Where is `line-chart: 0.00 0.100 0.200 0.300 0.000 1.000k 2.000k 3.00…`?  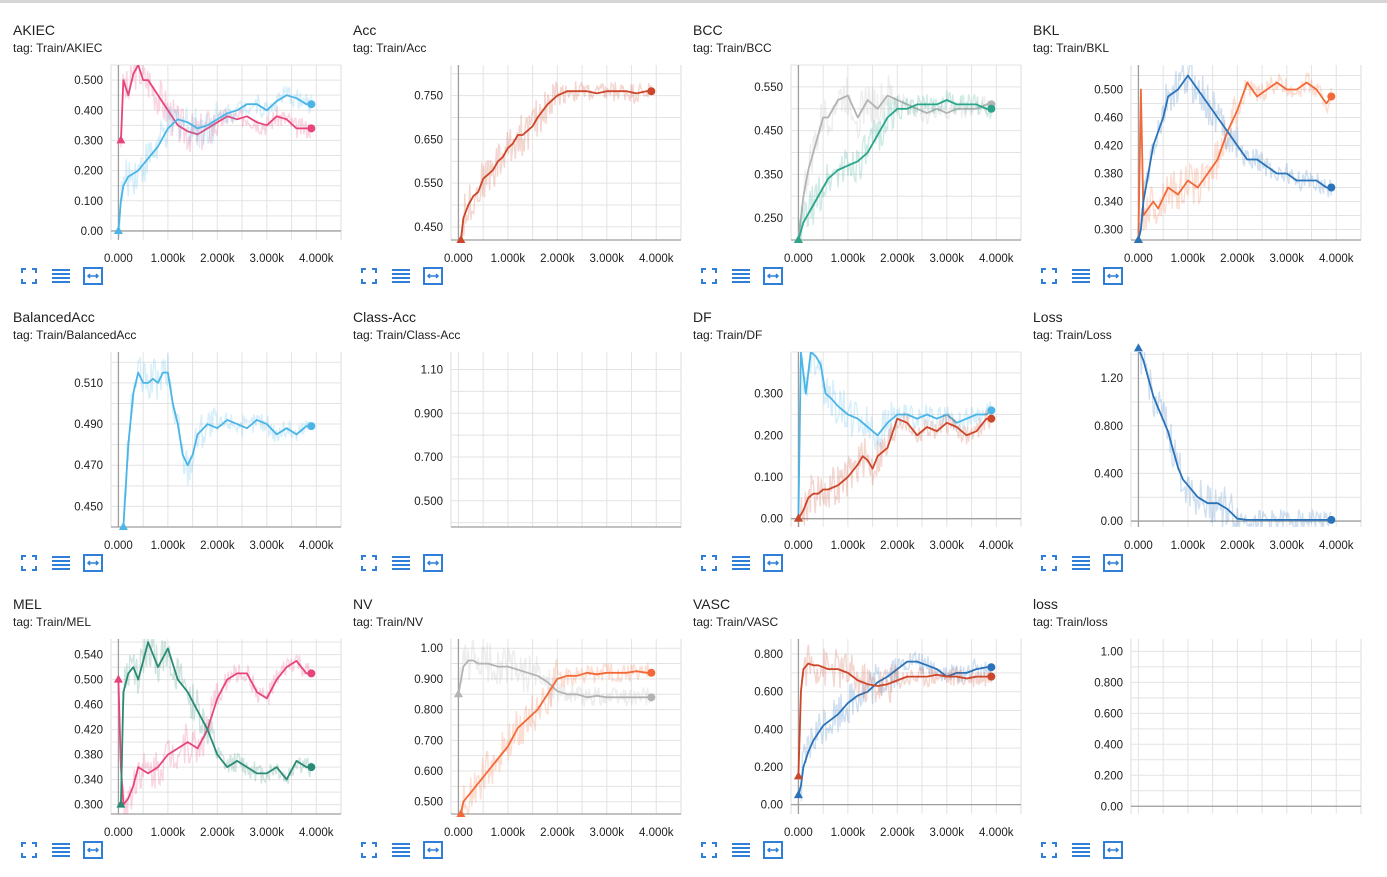 line-chart: 0.00 0.100 0.200 0.300 0.000 1.000k 2.000k 3.00… is located at coordinates (851, 452).